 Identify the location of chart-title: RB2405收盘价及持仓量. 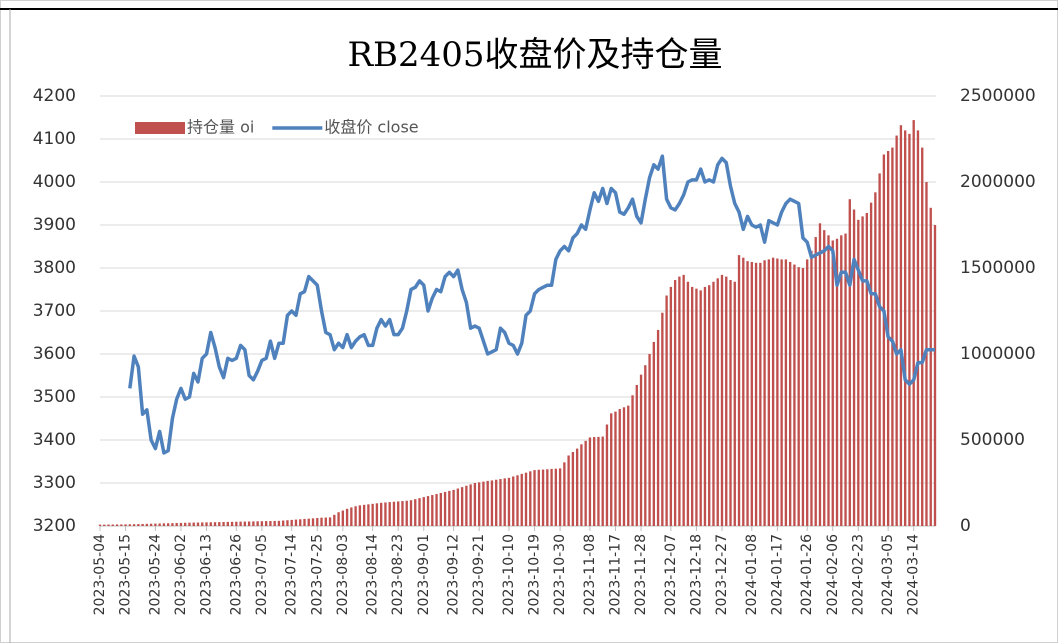
(534, 55).